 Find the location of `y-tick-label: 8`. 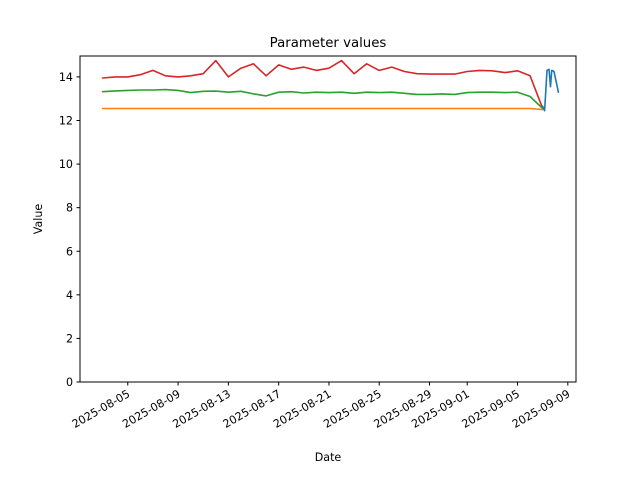

y-tick-label: 8 is located at coordinates (69, 208).